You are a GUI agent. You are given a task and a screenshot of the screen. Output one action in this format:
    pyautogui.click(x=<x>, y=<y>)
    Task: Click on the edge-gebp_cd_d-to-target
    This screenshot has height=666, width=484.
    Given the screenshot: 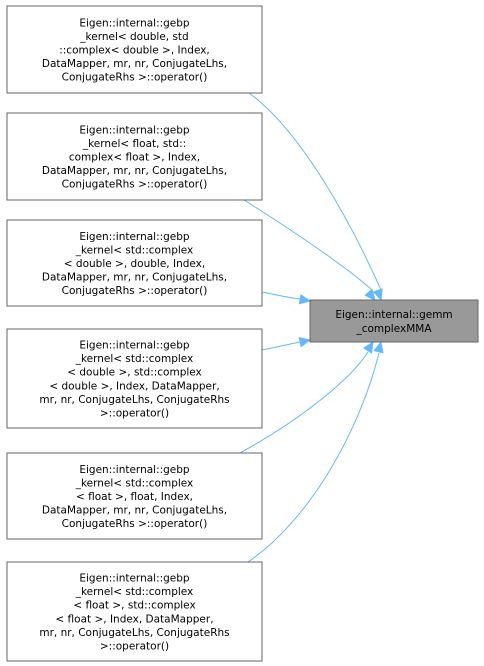 What is the action you would take?
    pyautogui.click(x=286, y=298)
    